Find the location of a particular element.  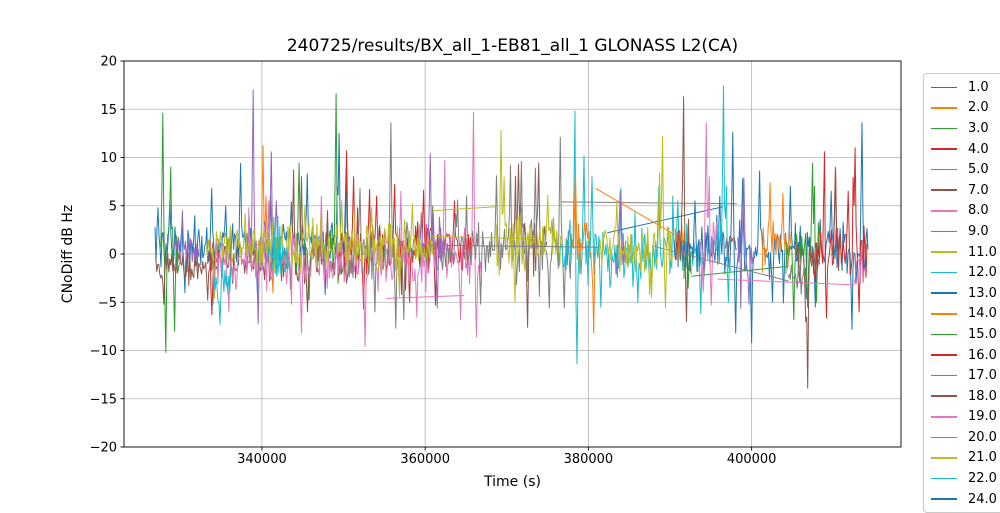

legend-item: 17.0 is located at coordinates (965, 375).